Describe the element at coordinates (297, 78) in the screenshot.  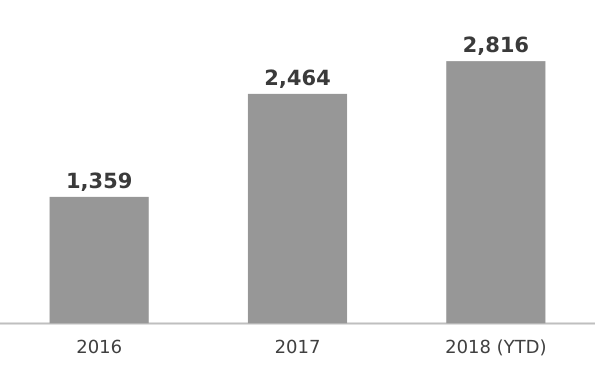
I see `data-label: 2,464` at that location.